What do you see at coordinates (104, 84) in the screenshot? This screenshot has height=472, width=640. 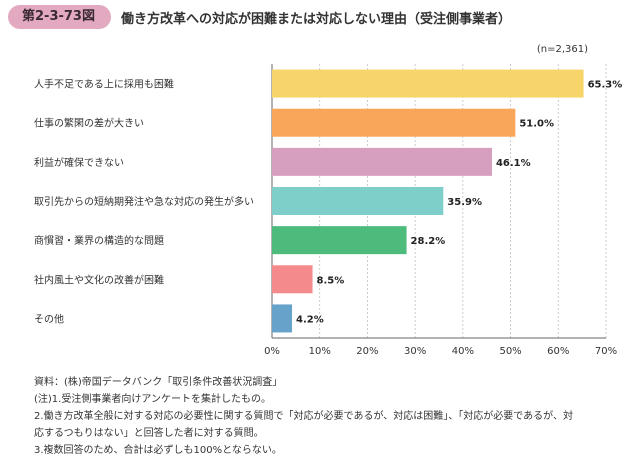 I see `category-label: 人手不足である上に採用も困難` at bounding box center [104, 84].